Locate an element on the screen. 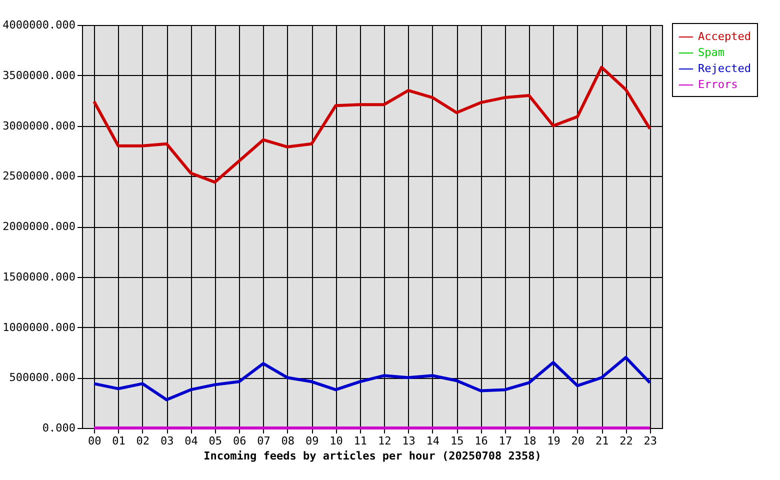  x-tick-label: 14 is located at coordinates (433, 441).